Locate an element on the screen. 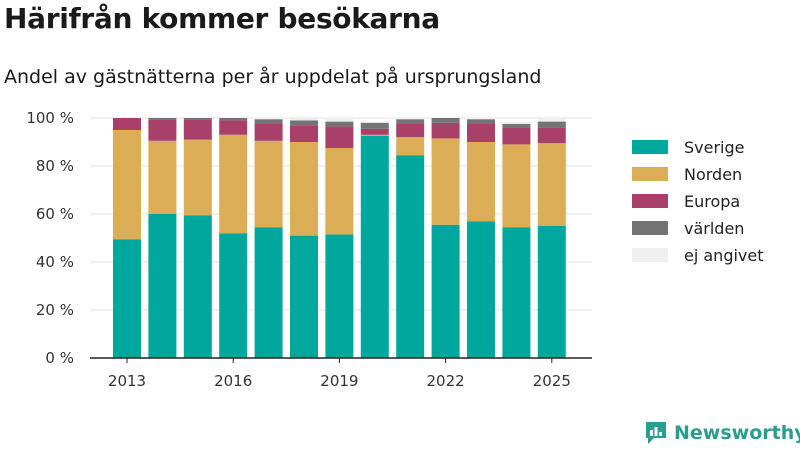 Image resolution: width=800 pixels, height=450 pixels. y-tick-label: 20 % is located at coordinates (55, 310).